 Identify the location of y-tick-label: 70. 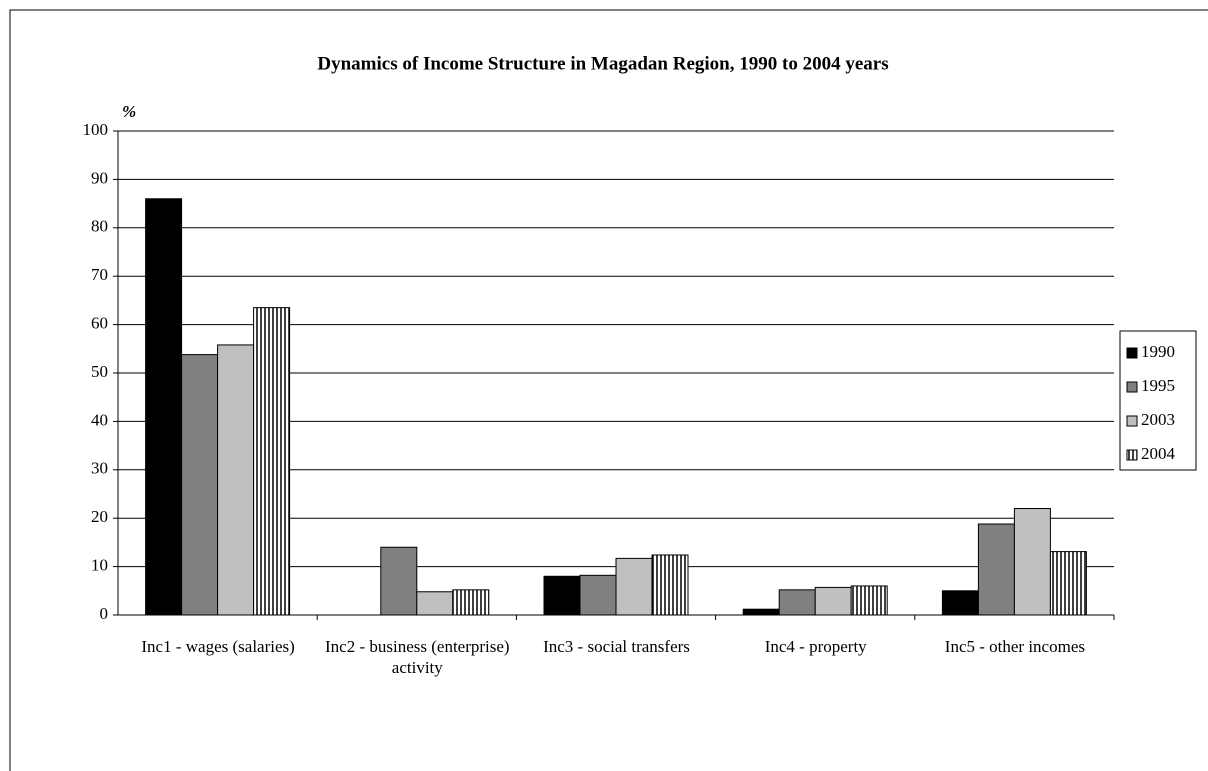
(99, 274).